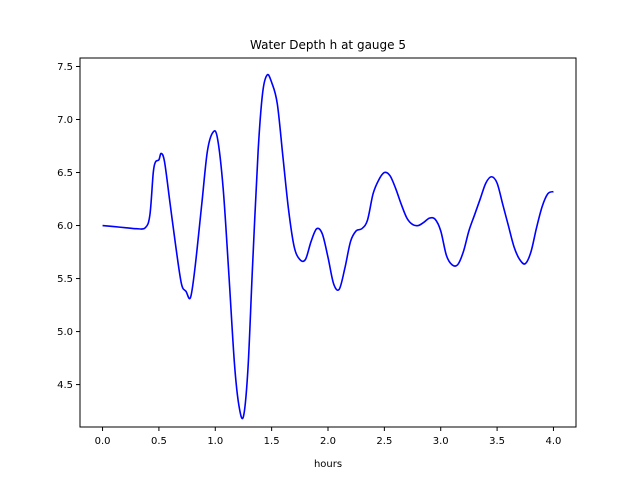 This screenshot has height=480, width=640. Describe the element at coordinates (215, 441) in the screenshot. I see `x-tick-label: 1.0` at that location.